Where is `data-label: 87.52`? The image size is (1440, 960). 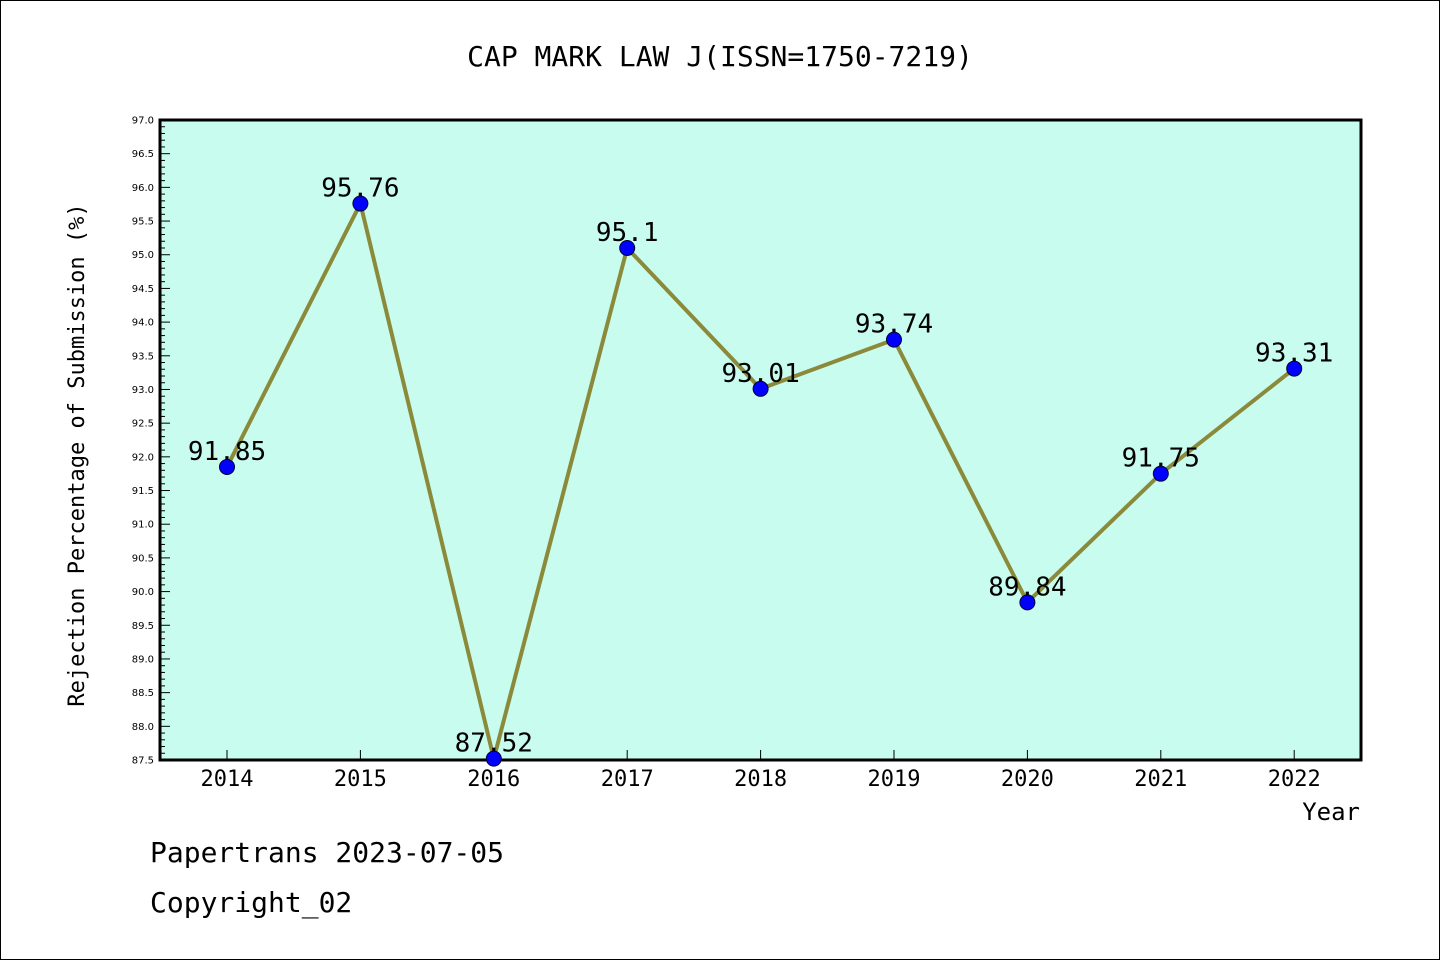
data-label: 87.52 is located at coordinates (494, 744).